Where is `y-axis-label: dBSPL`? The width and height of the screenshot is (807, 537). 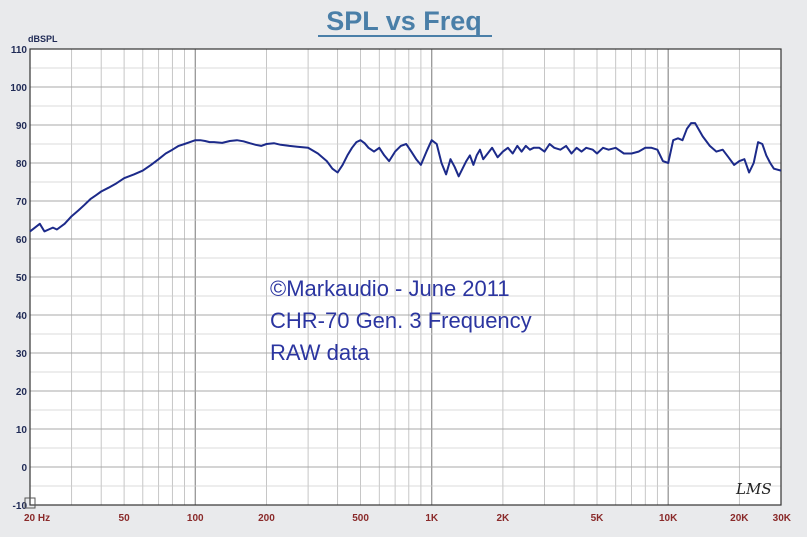
y-axis-label: dBSPL is located at coordinates (43, 39).